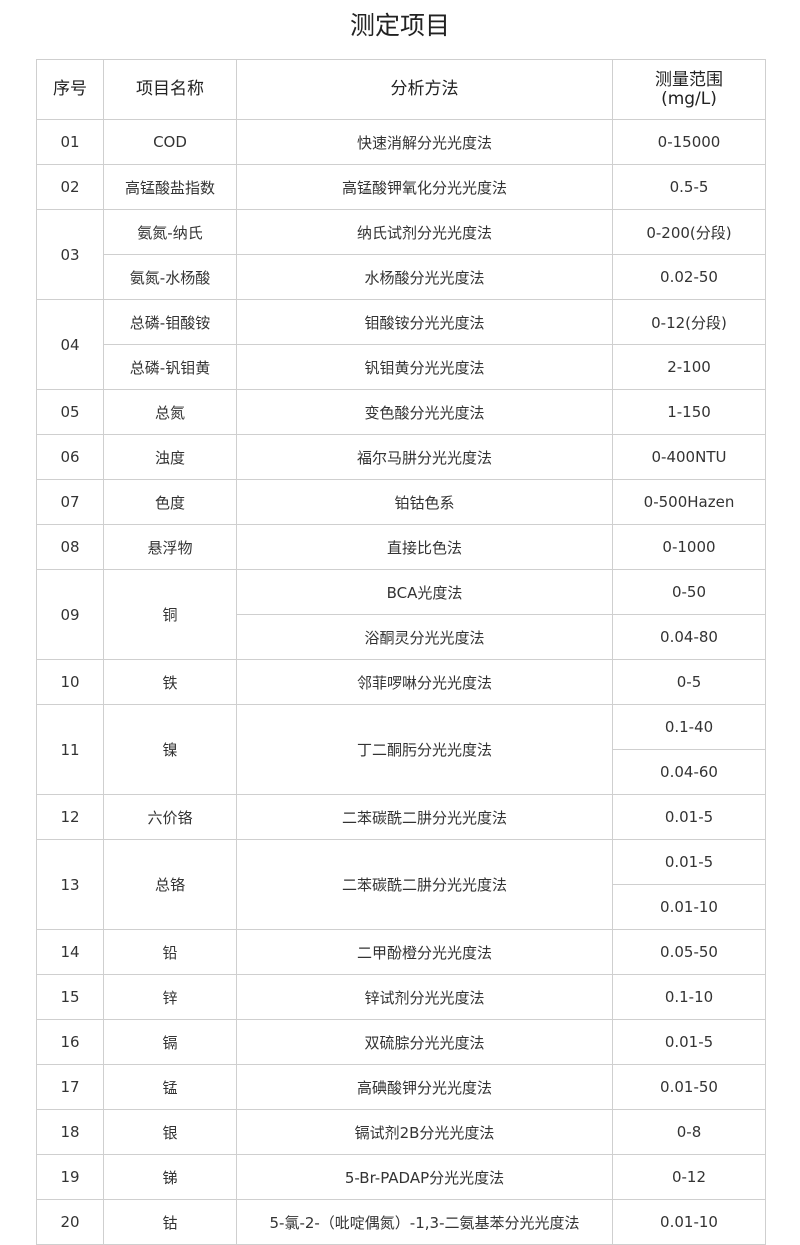 This screenshot has height=1245, width=800. I want to click on table-row: 10 铁邻菲啰啉分光光度法 0-5, so click(401, 682).